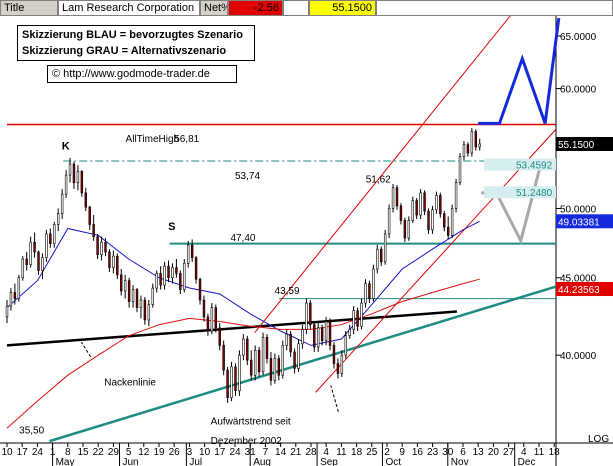  What do you see at coordinates (342, 8) in the screenshot?
I see `last-price-value: 55.1500` at bounding box center [342, 8].